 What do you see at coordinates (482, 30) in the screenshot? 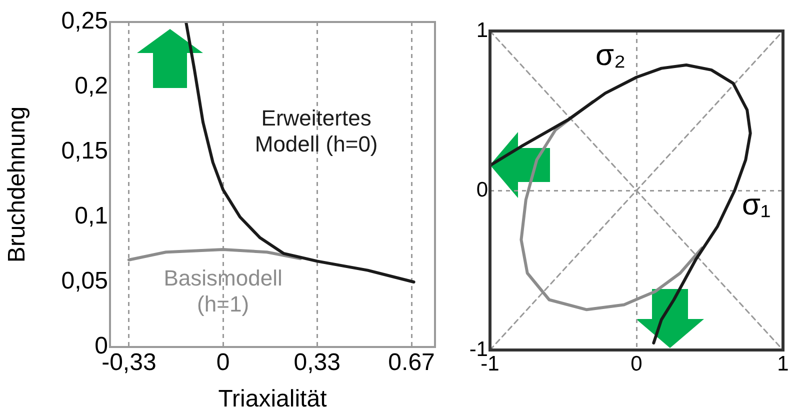
I see `y-tick-label: 1` at bounding box center [482, 30].